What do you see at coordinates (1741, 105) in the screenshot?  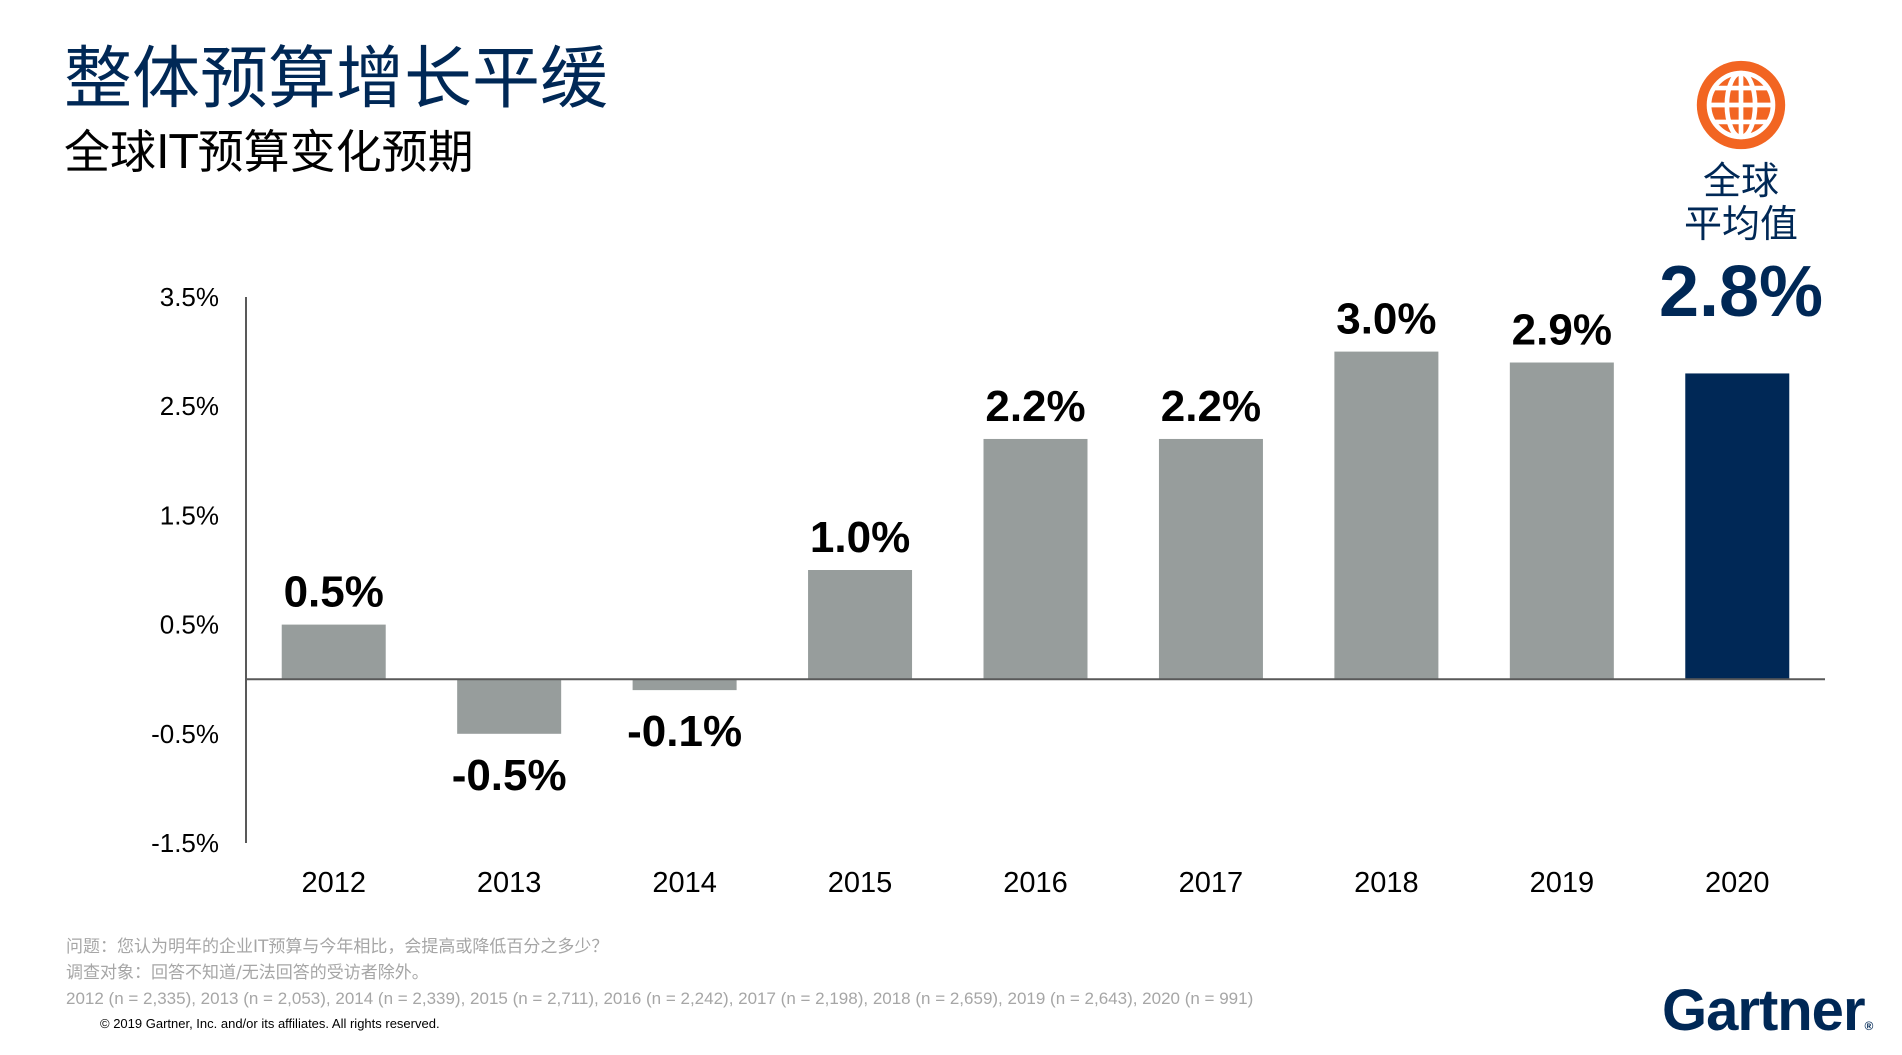 I see `globe-icon` at bounding box center [1741, 105].